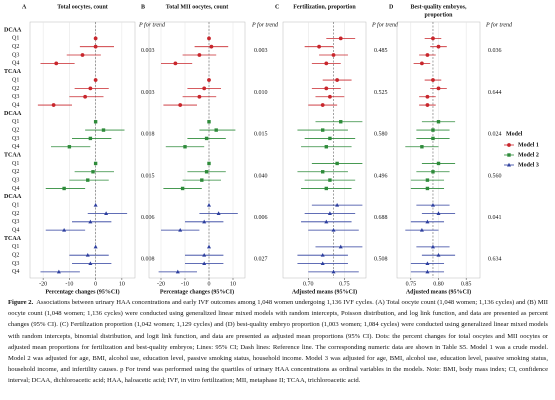 This screenshot has width=555, height=400. I want to click on panel-title: Fertilization, proportion, so click(324, 7).